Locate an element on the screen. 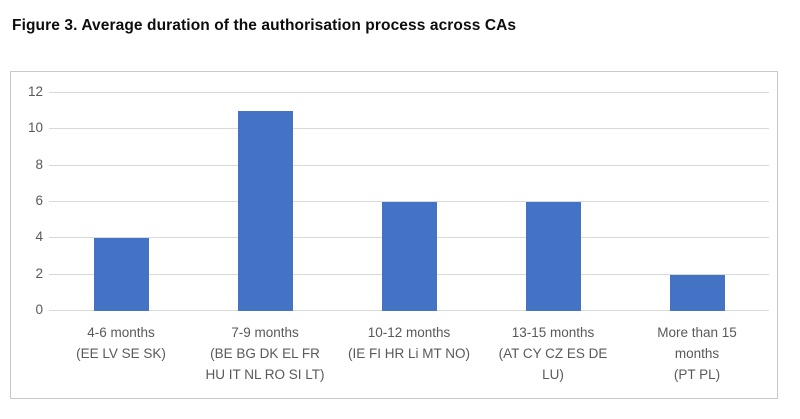 This screenshot has width=800, height=419. y-axis-tick-label: 2 is located at coordinates (39, 273).